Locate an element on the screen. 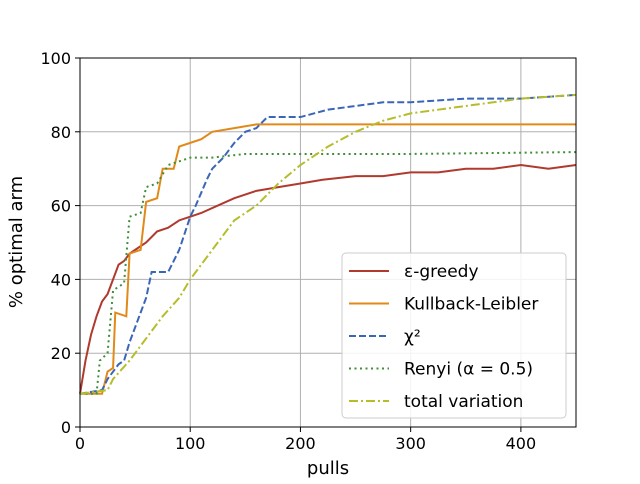  x-tick-label: 400 is located at coordinates (521, 443).